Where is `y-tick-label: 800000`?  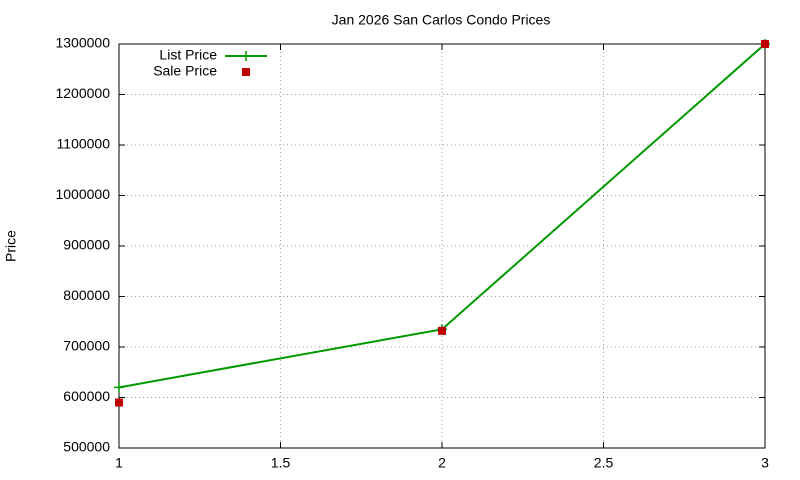 y-tick-label: 800000 is located at coordinates (86, 295).